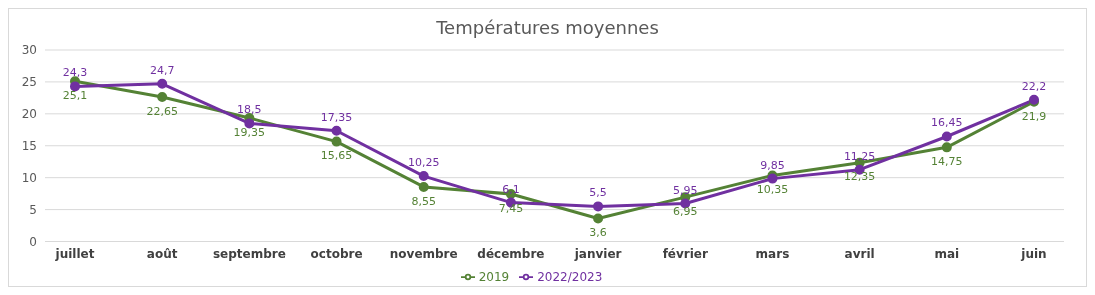  What do you see at coordinates (1034, 86) in the screenshot?
I see `data-label: 22,2` at bounding box center [1034, 86].